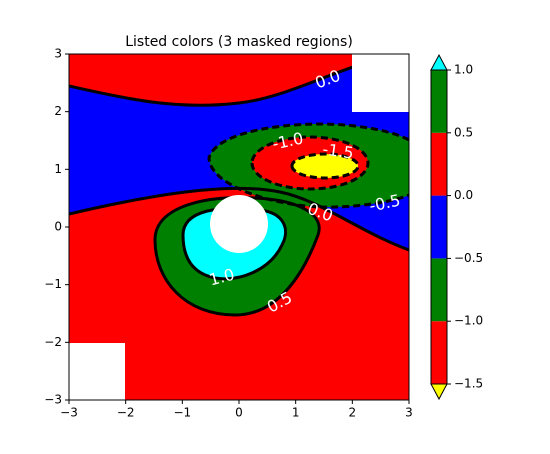  What do you see at coordinates (468, 258) in the screenshot?
I see `colorbar-tick-label: −0.5` at bounding box center [468, 258].